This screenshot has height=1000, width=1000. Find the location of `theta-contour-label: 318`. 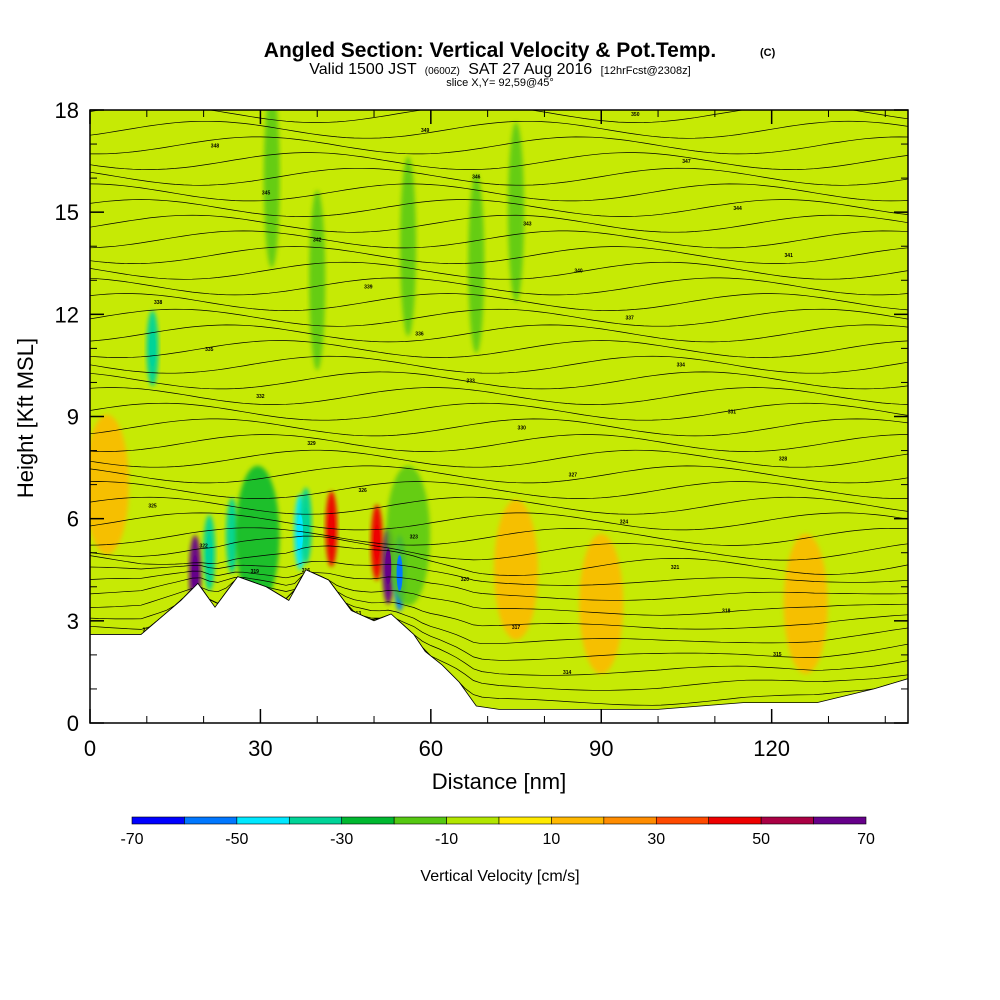

theta-contour-label: 318 is located at coordinates (726, 612).